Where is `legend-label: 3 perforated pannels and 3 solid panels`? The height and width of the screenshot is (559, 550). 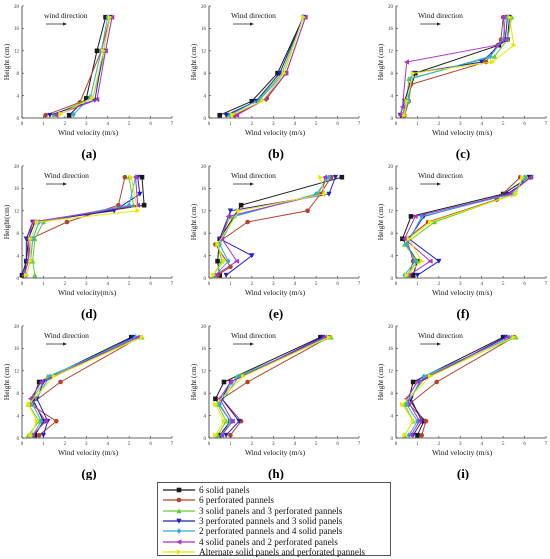 legend-label: 3 perforated pannels and 3 solid panels is located at coordinates (271, 521).